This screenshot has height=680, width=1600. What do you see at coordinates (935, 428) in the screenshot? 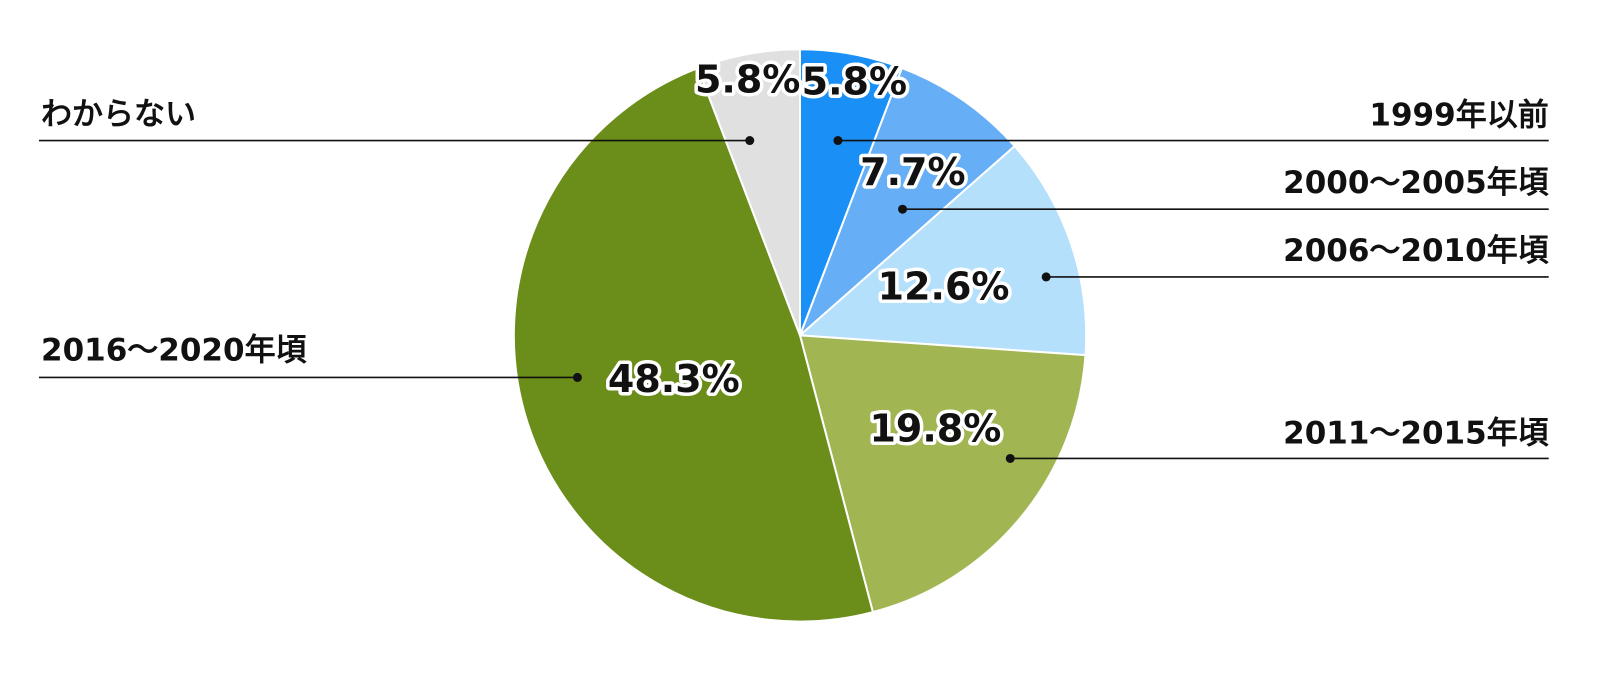
I see `value-label: 19.8%` at bounding box center [935, 428].